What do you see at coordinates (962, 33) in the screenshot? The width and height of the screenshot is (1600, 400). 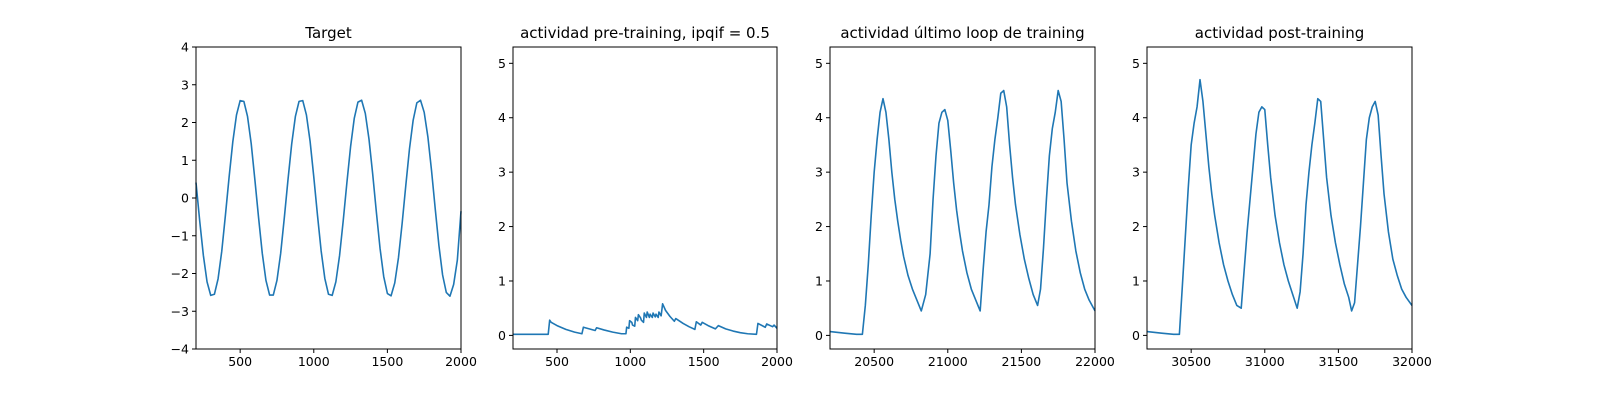 I see `chart-title: actividad último loop de training` at bounding box center [962, 33].